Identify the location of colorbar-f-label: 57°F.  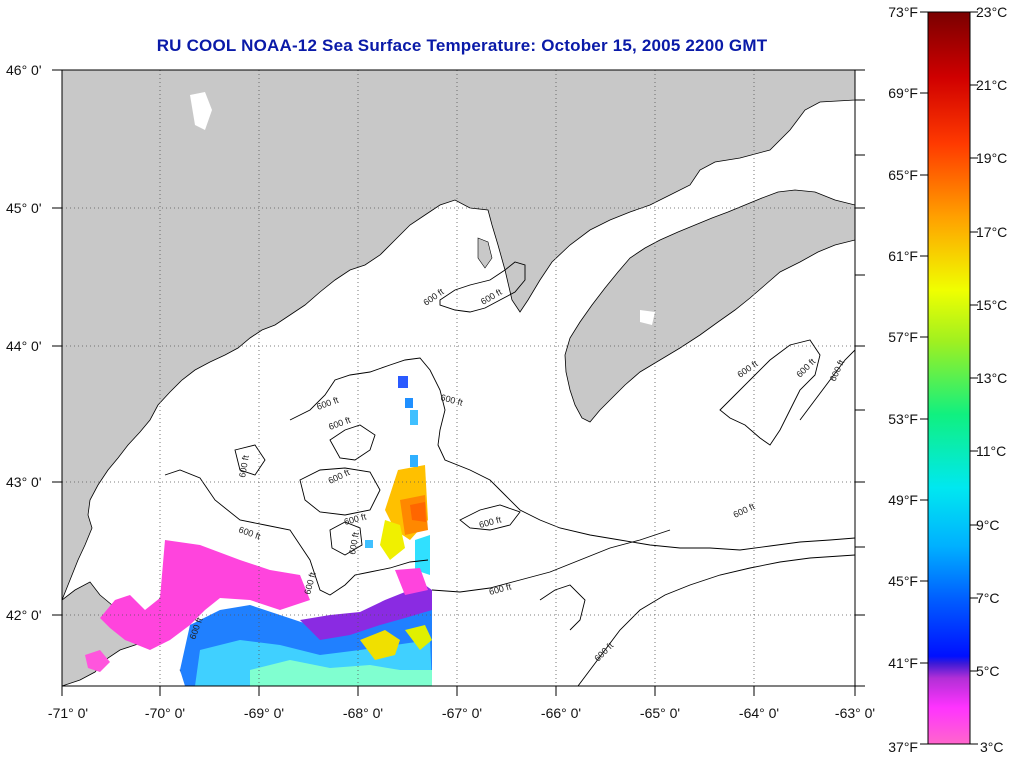
(903, 337).